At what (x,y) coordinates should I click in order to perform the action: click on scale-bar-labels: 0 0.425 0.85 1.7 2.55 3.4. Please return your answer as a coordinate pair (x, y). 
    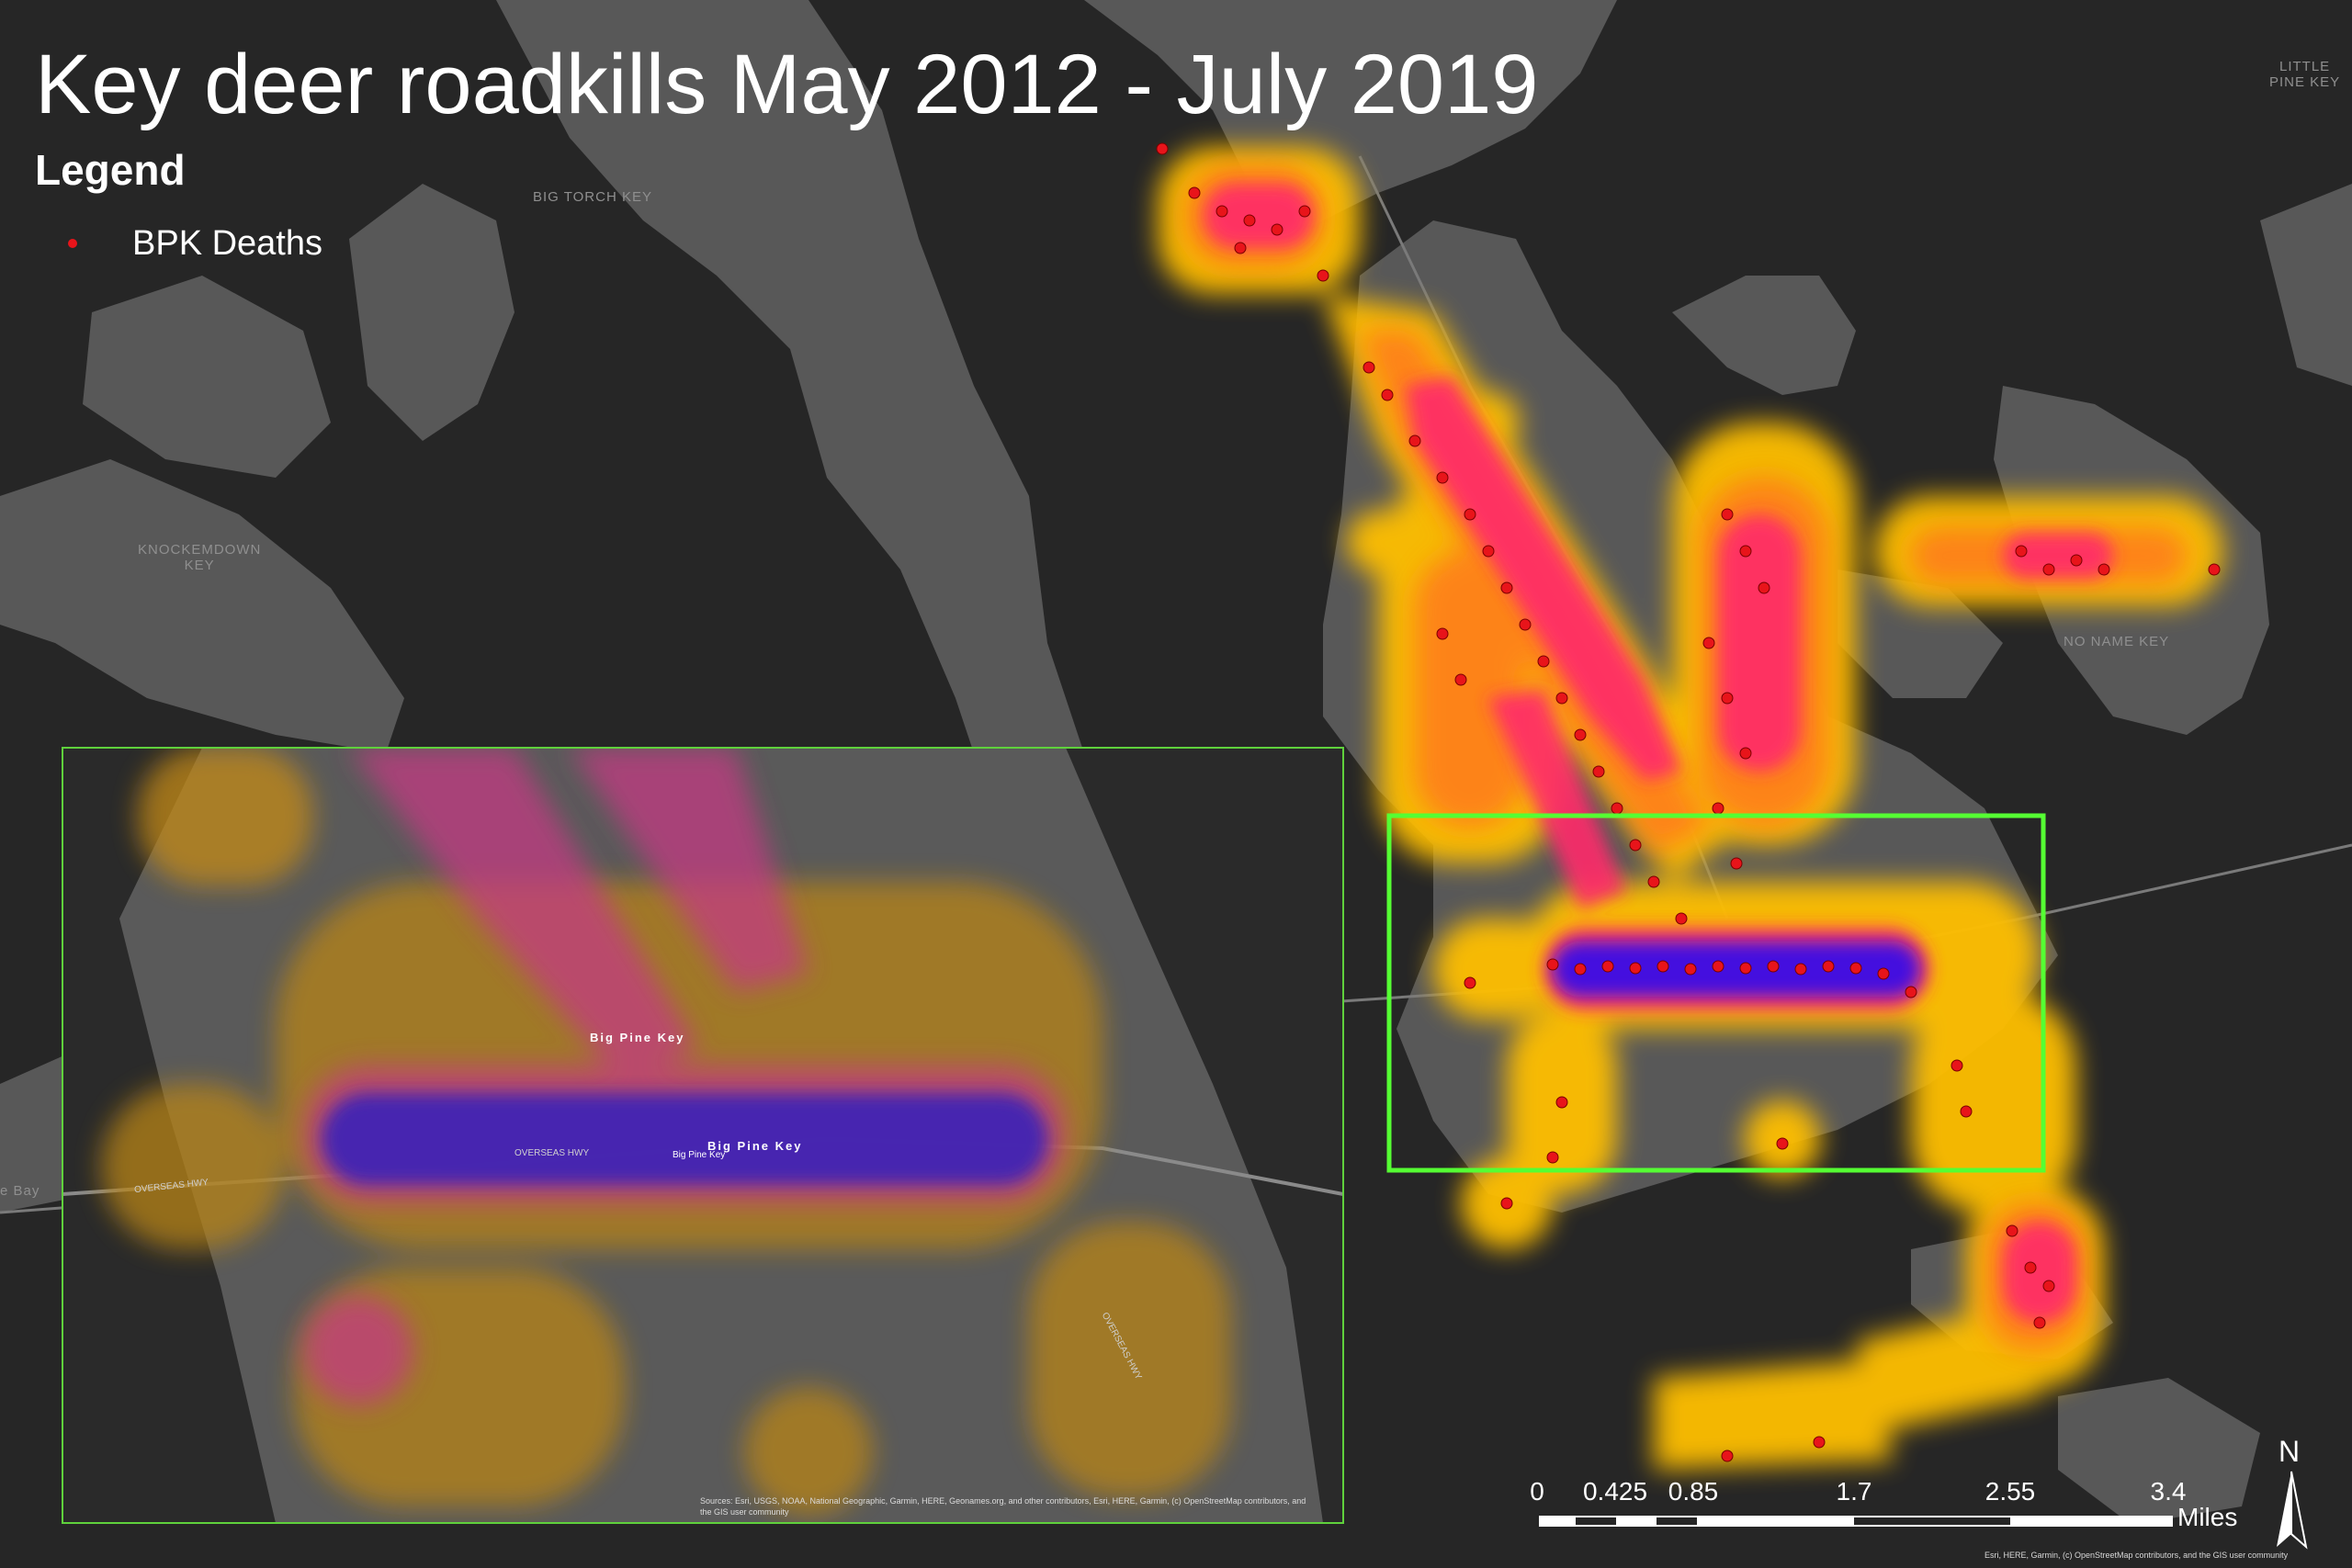
    Looking at the image, I should click on (1176, 1496).